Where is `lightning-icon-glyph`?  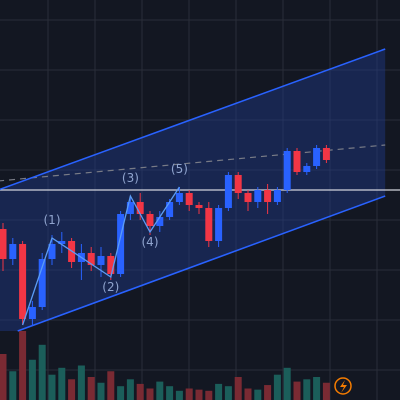
lightning-icon-glyph is located at coordinates (343, 386).